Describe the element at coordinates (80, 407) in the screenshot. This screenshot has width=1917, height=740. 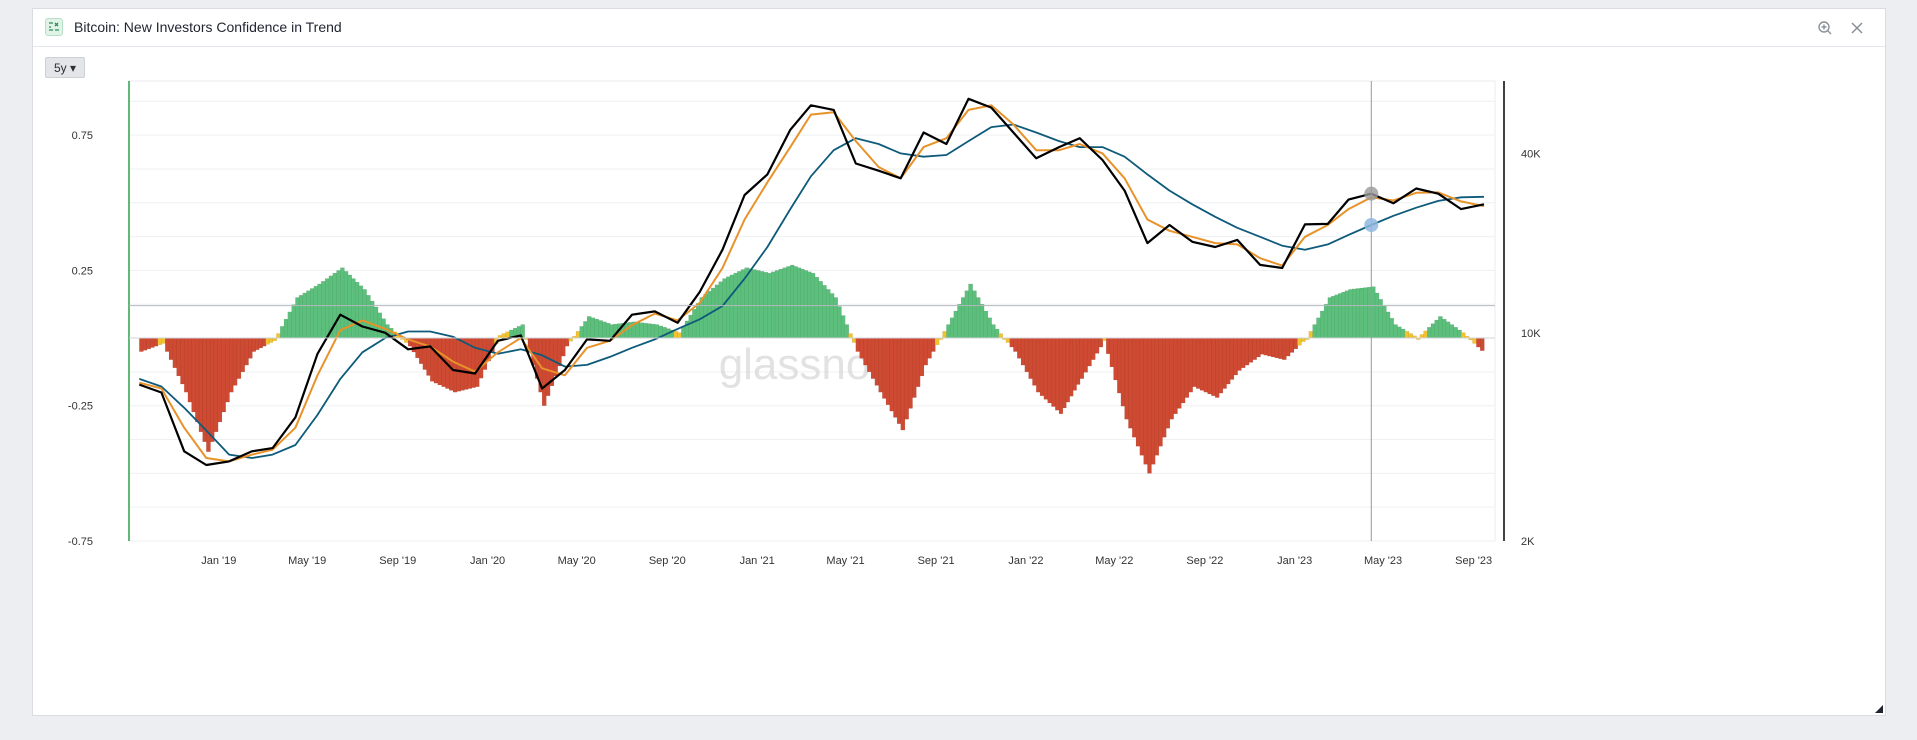
I see `y-left-tick-label: -0.25` at that location.